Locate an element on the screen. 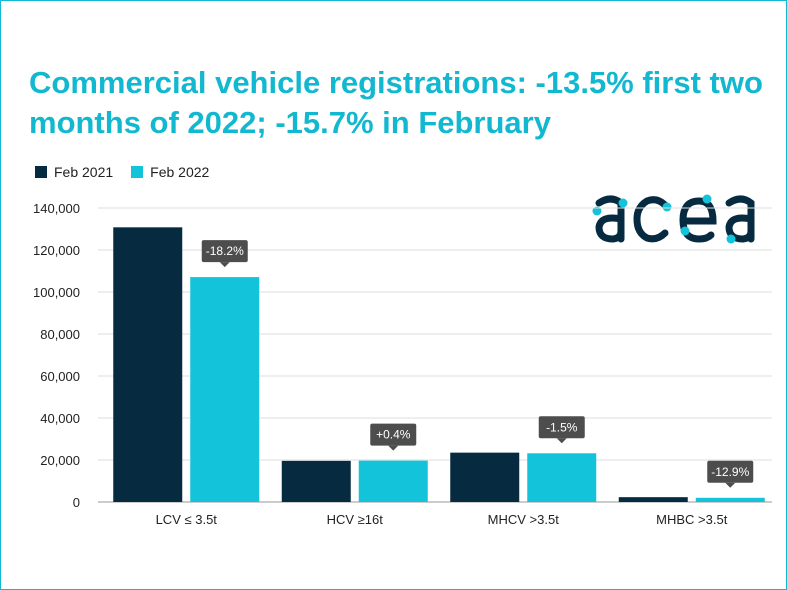 This screenshot has height=590, width=787. annotation-label: -12.9% is located at coordinates (730, 472).